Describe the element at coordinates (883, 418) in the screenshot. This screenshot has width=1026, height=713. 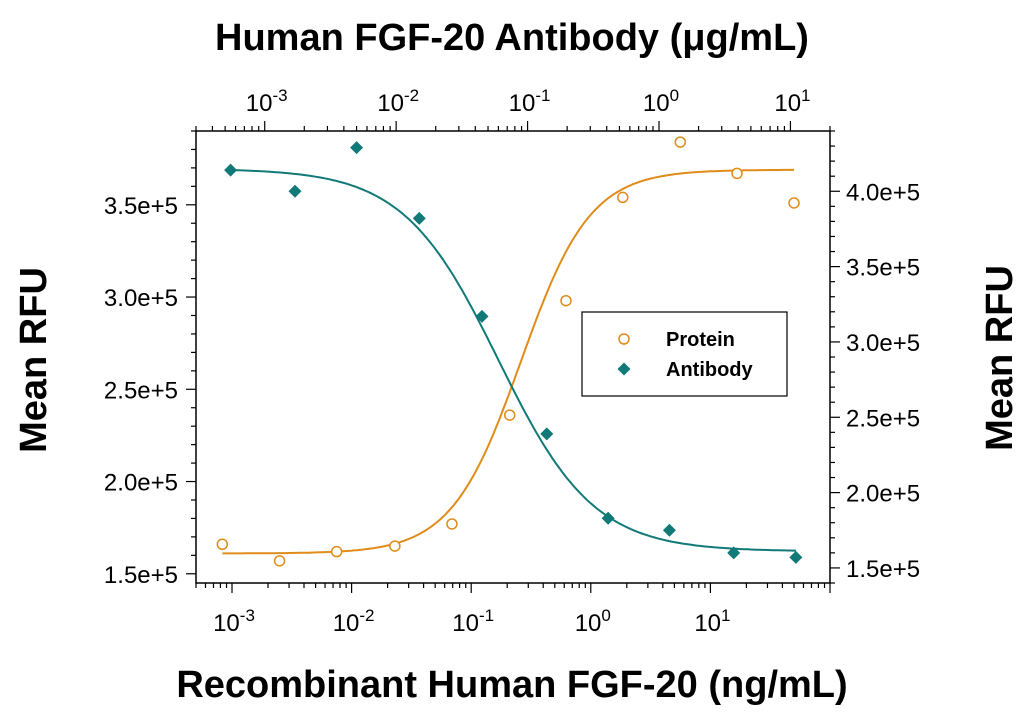
I see `y-axis-right-tick-label: 2.5e+5` at that location.